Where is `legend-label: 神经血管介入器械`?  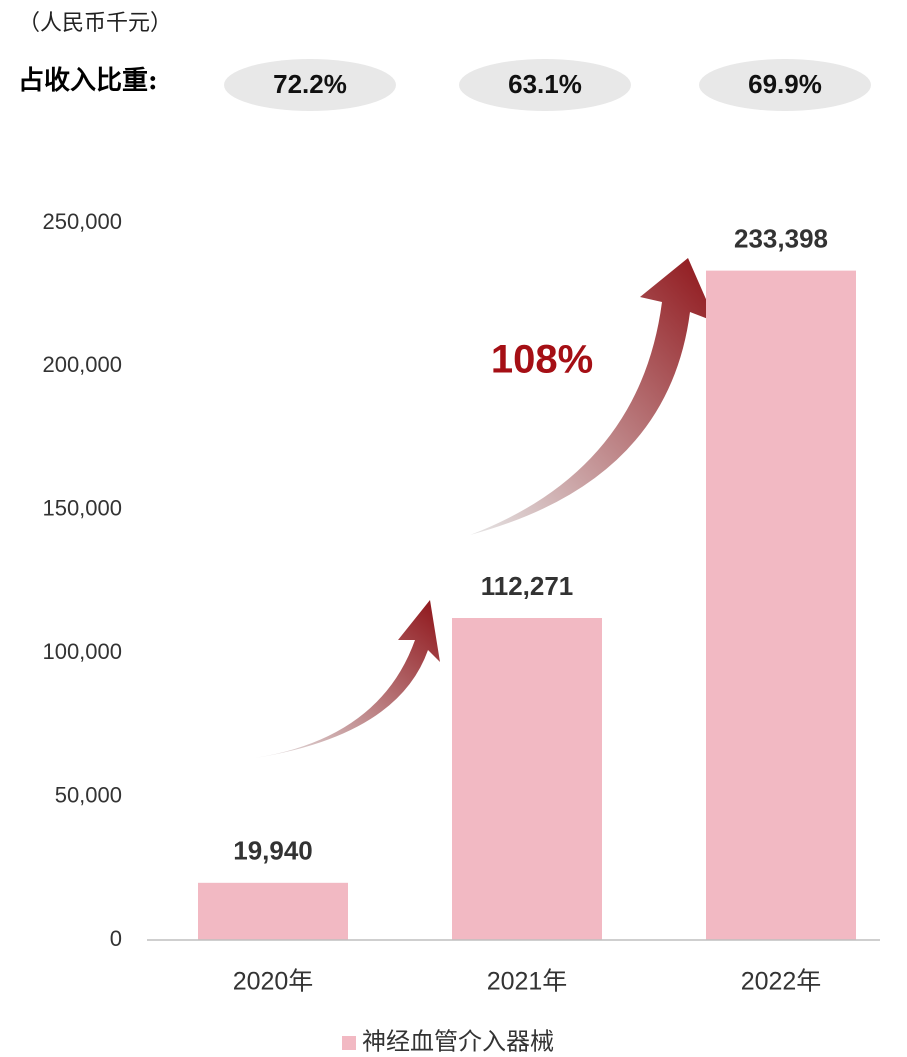 legend-label: 神经血管介入器械 is located at coordinates (458, 1041).